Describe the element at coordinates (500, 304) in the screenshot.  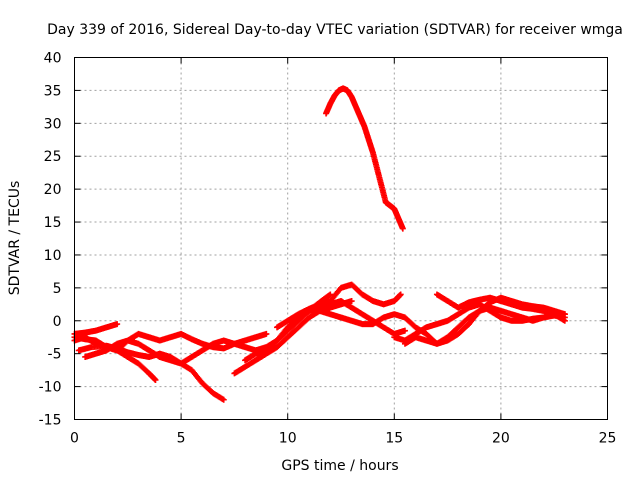
I see `series-sat-m` at that location.